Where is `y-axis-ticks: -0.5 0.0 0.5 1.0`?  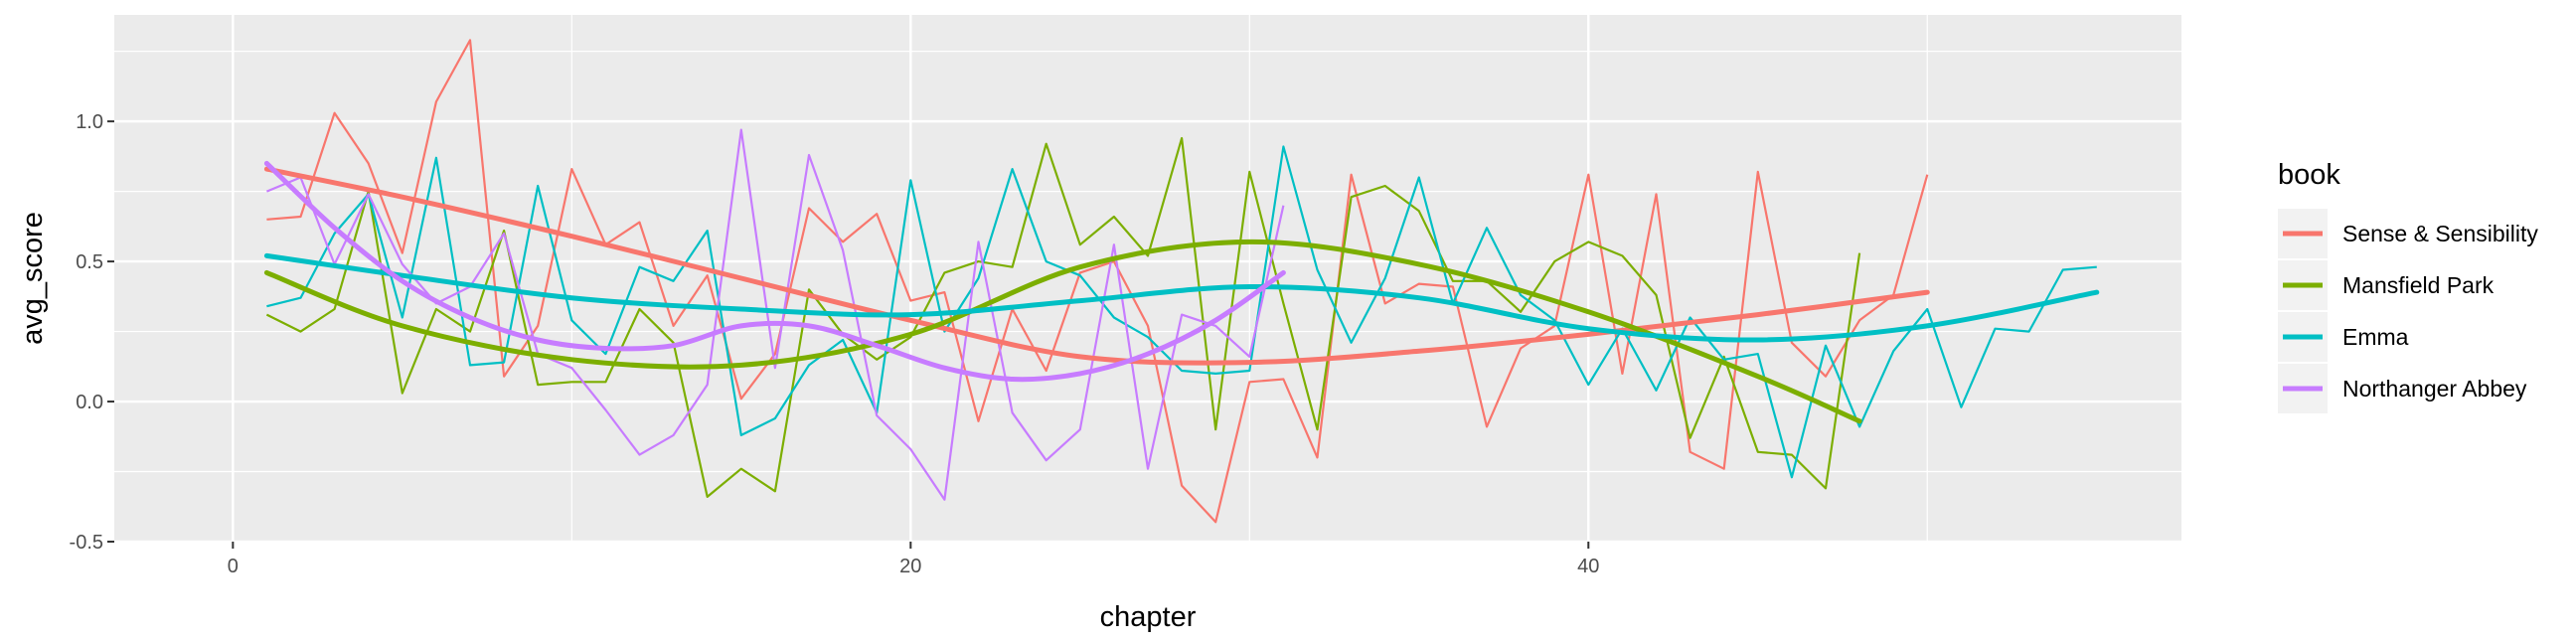 y-axis-ticks: -0.5 0.0 0.5 1.0 is located at coordinates (92, 332).